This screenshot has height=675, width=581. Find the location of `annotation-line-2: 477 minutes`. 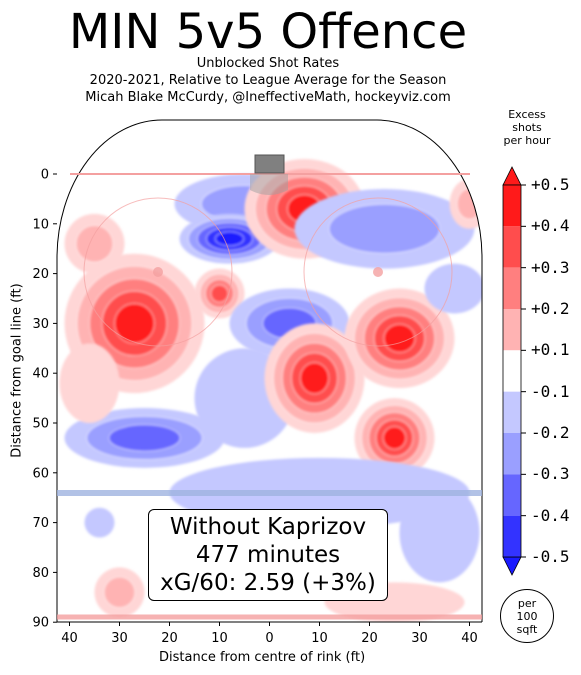

annotation-line-2: 477 minutes is located at coordinates (268, 555).